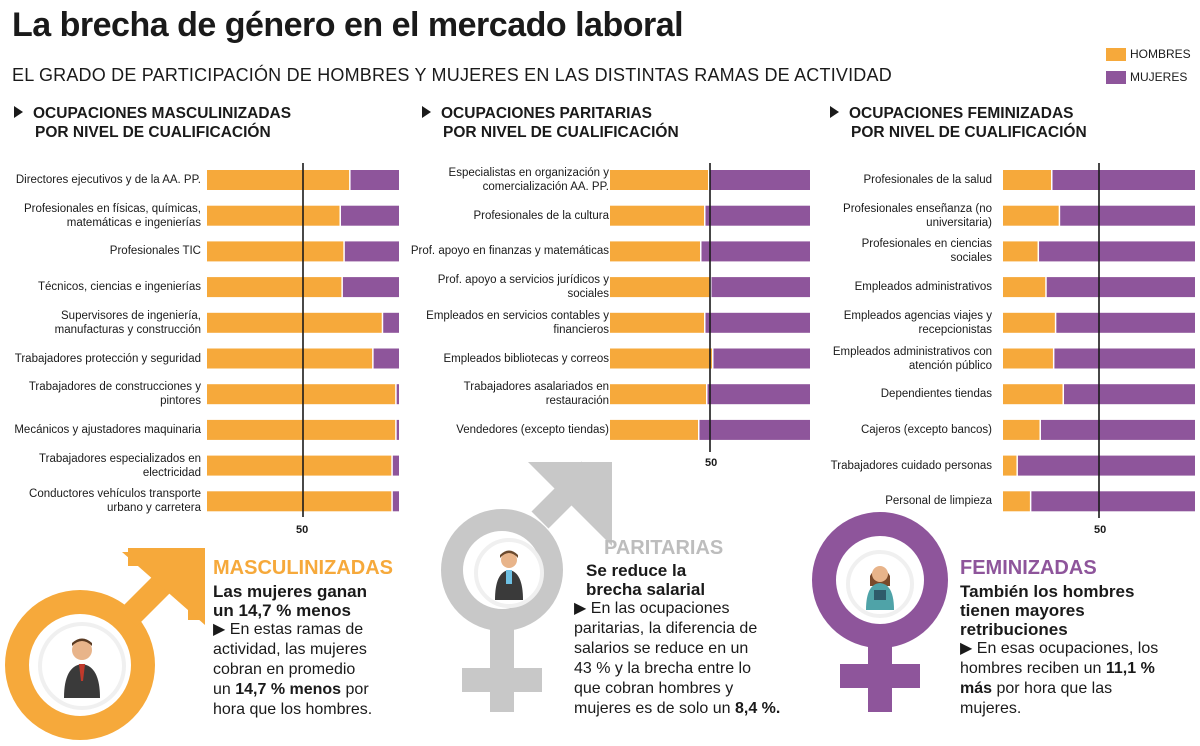 This screenshot has width=1200, height=746. Describe the element at coordinates (1116, 54) in the screenshot. I see `legend-swatch-hombres` at that location.